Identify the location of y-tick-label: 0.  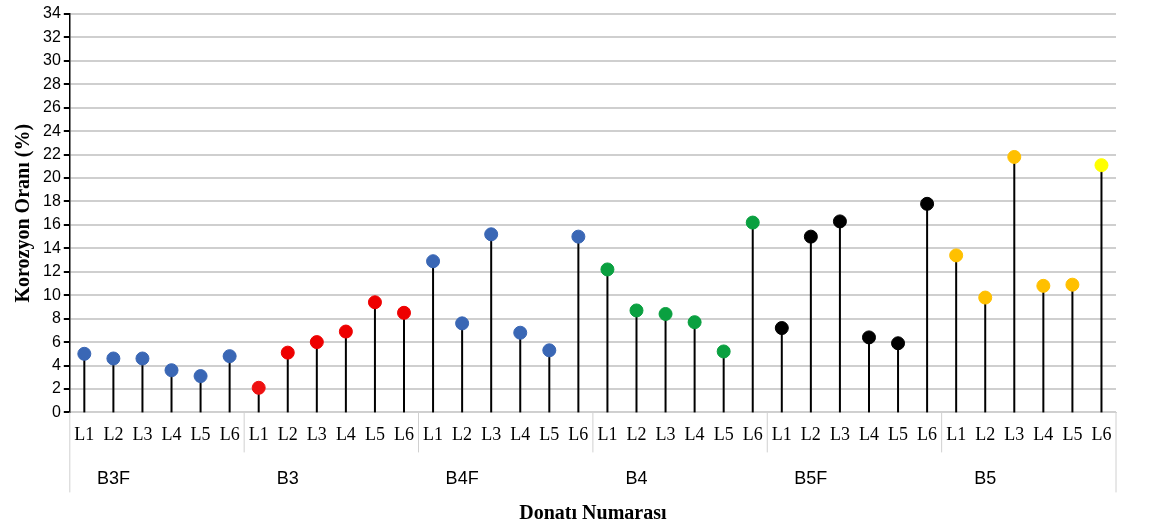
(56, 411).